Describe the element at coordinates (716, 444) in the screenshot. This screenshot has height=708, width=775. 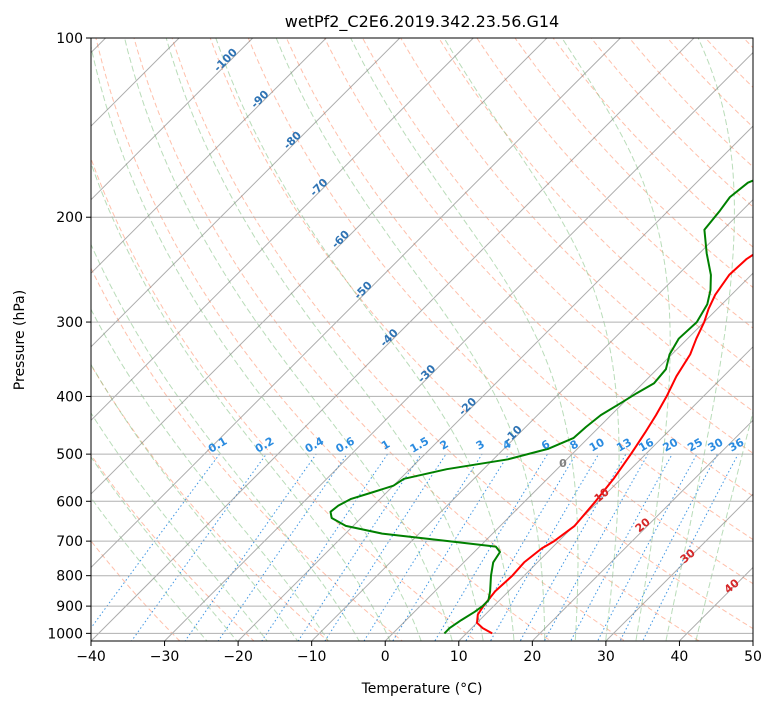
I see `mixing-ratio-label: 30` at that location.